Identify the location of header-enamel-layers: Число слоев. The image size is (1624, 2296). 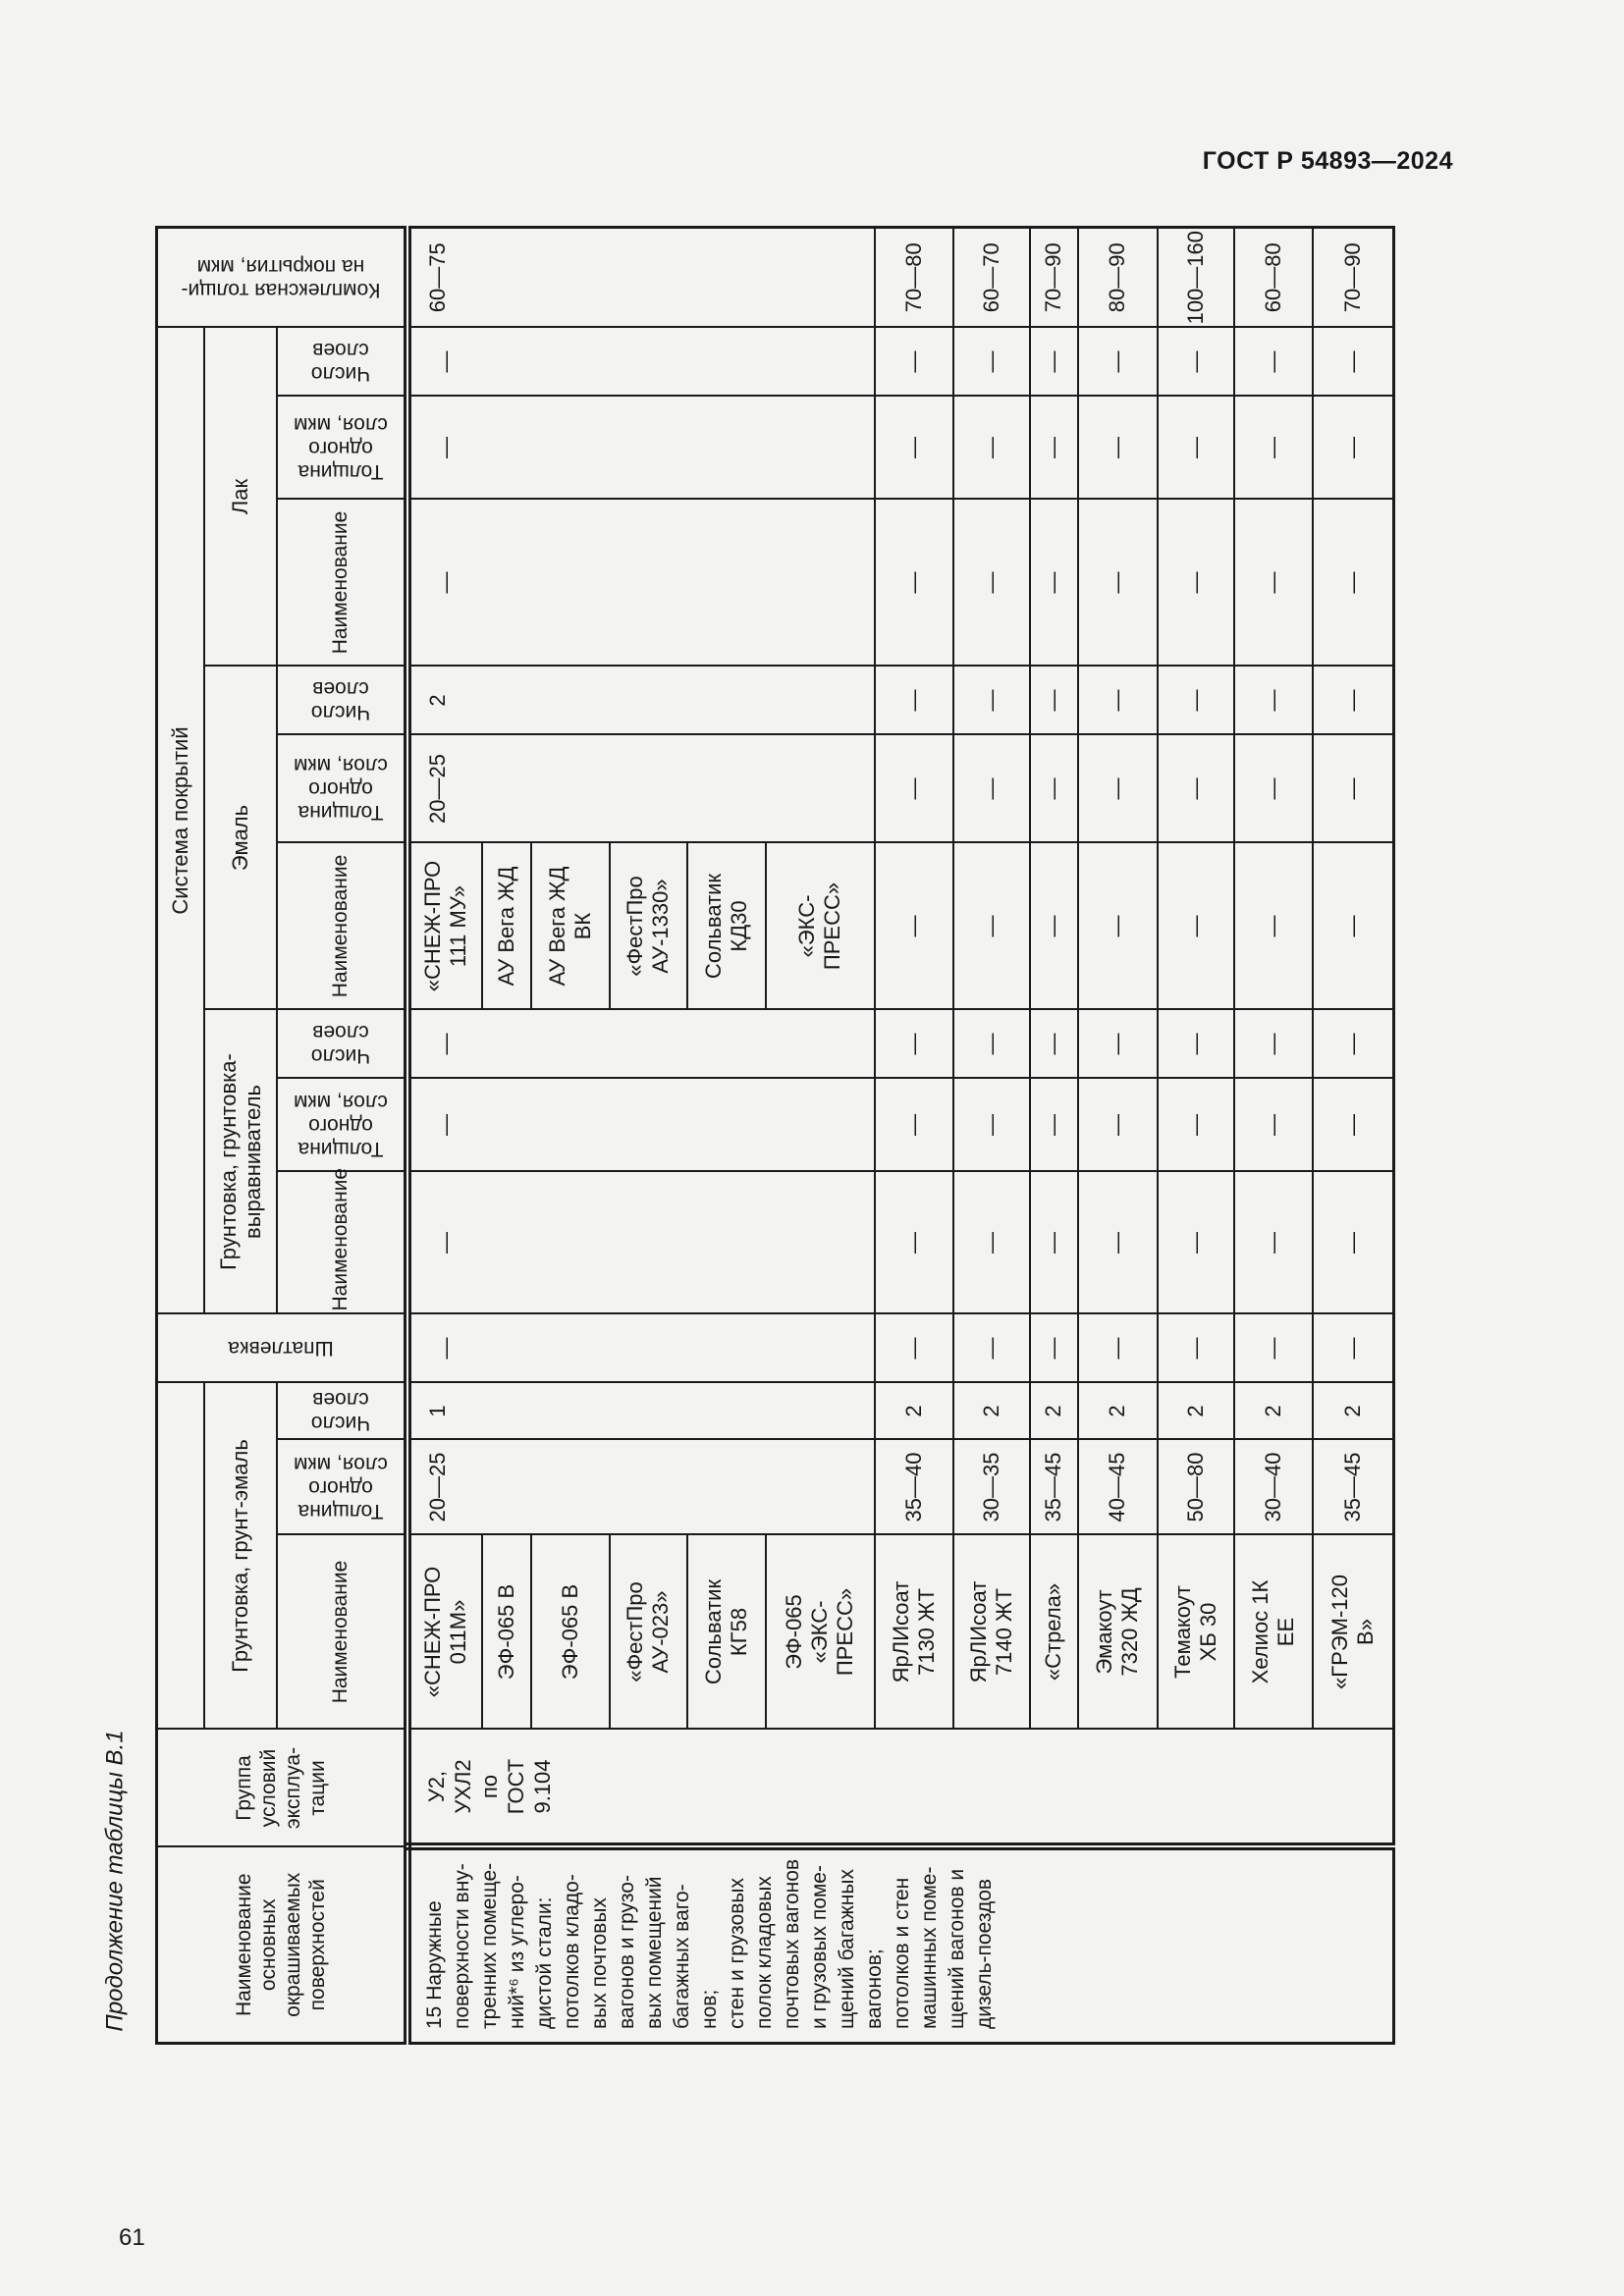
(341, 700).